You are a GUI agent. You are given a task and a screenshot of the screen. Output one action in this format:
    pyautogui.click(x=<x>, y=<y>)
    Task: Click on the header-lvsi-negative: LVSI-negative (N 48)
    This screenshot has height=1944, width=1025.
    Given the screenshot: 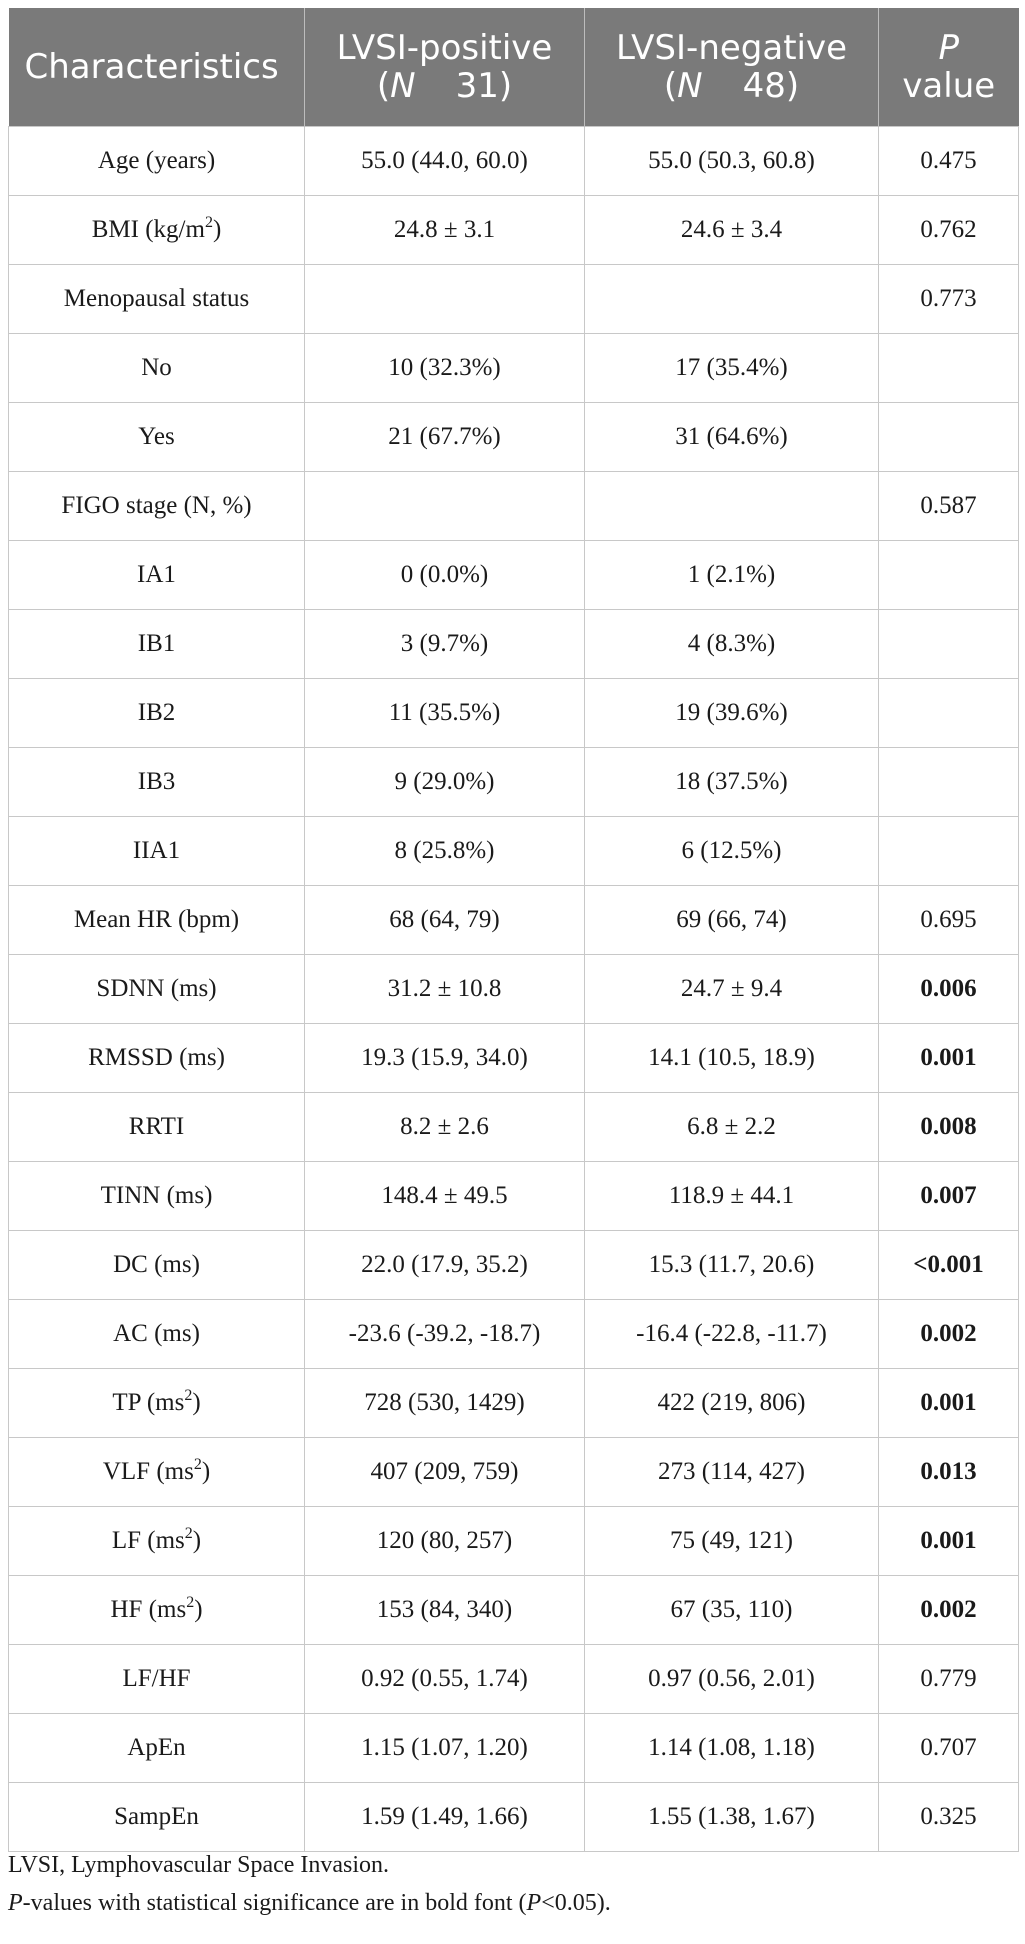 What is the action you would take?
    pyautogui.click(x=731, y=67)
    